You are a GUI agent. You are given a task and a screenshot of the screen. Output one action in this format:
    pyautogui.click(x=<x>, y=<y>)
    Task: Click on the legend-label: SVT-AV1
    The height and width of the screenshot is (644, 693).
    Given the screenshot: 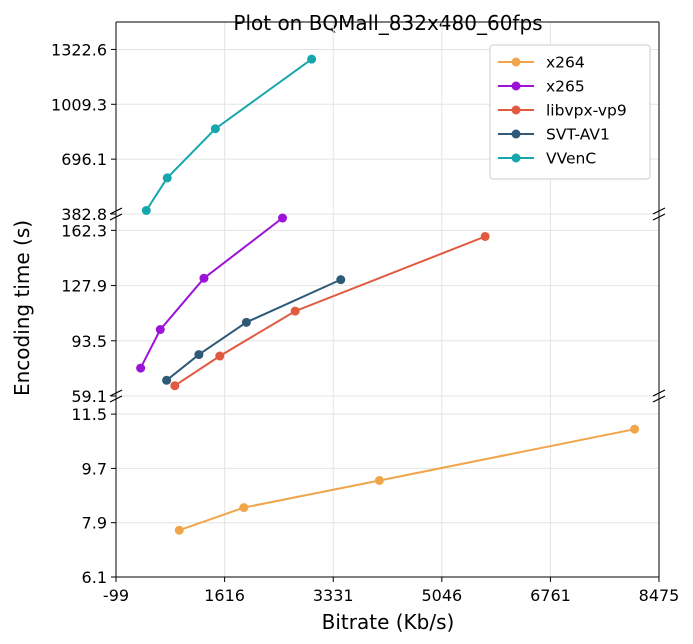 What is the action you would take?
    pyautogui.click(x=578, y=135)
    